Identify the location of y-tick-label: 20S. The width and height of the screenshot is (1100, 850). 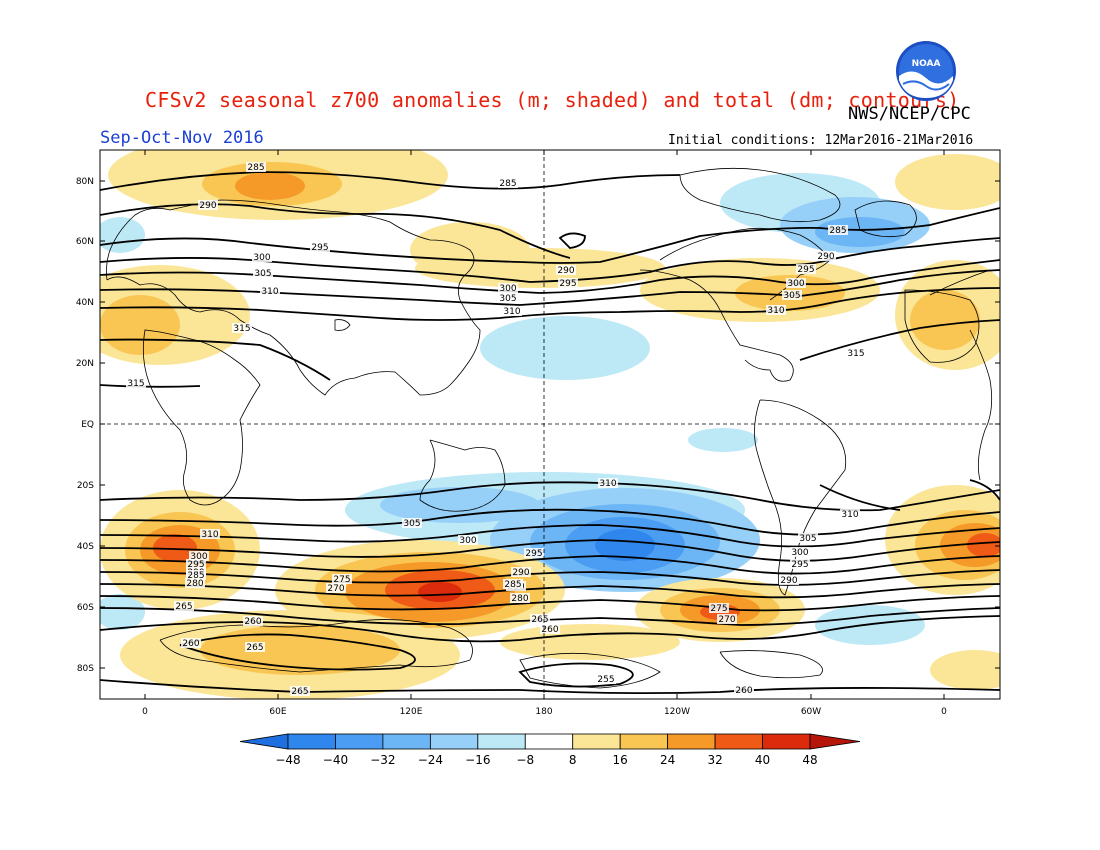
(85, 486).